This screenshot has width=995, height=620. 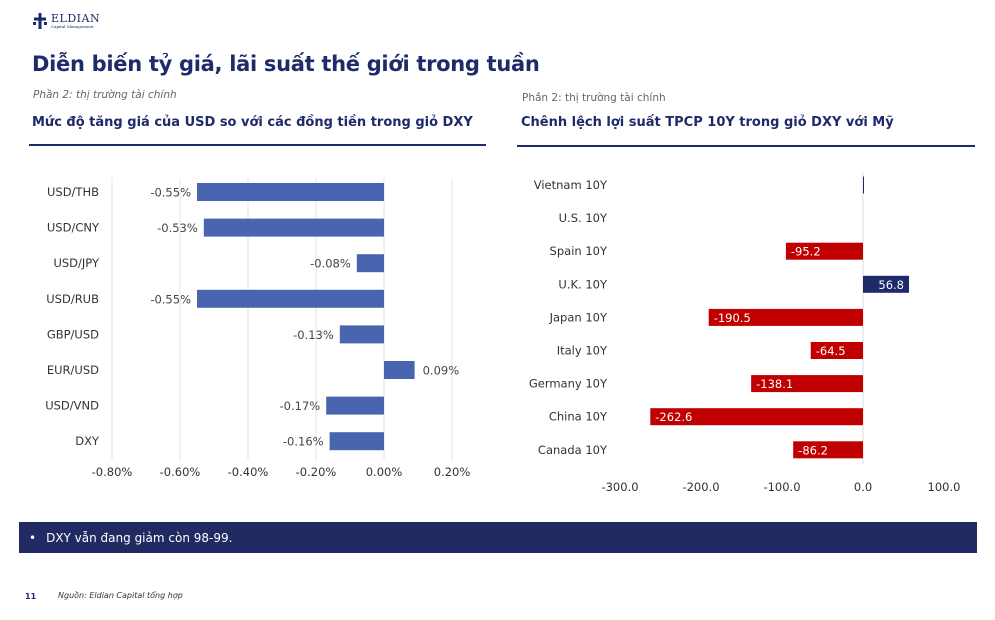 I want to click on brand-logo: ELDIAN Capital Management, so click(x=66, y=21).